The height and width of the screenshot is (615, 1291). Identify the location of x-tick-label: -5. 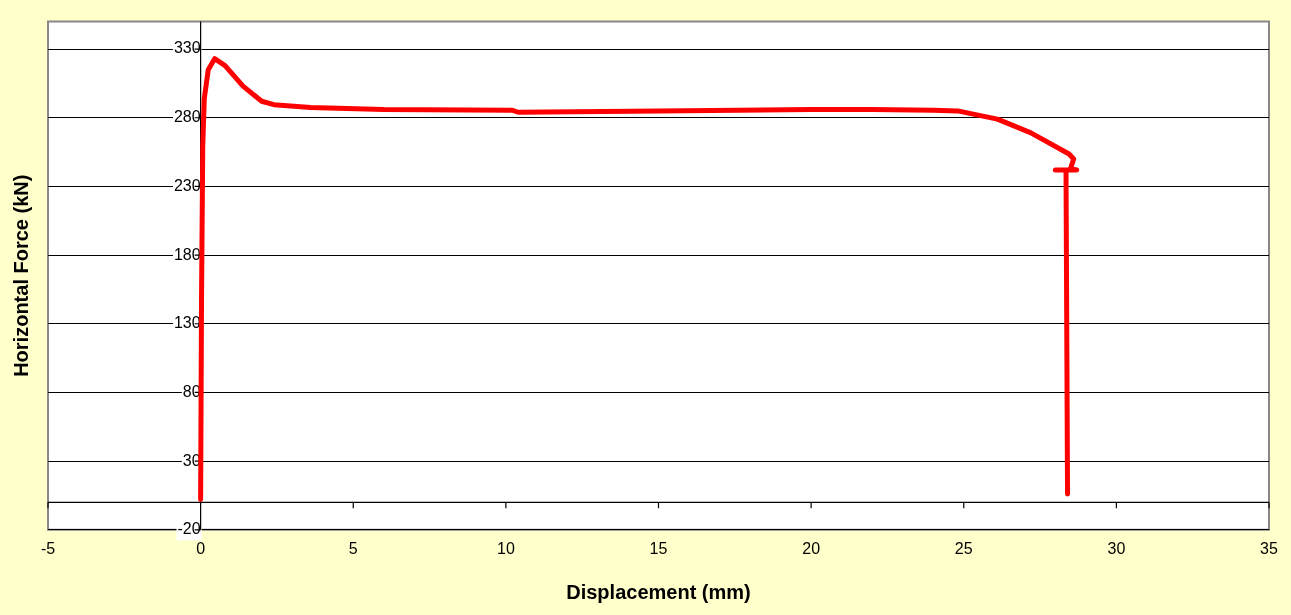
(48, 548).